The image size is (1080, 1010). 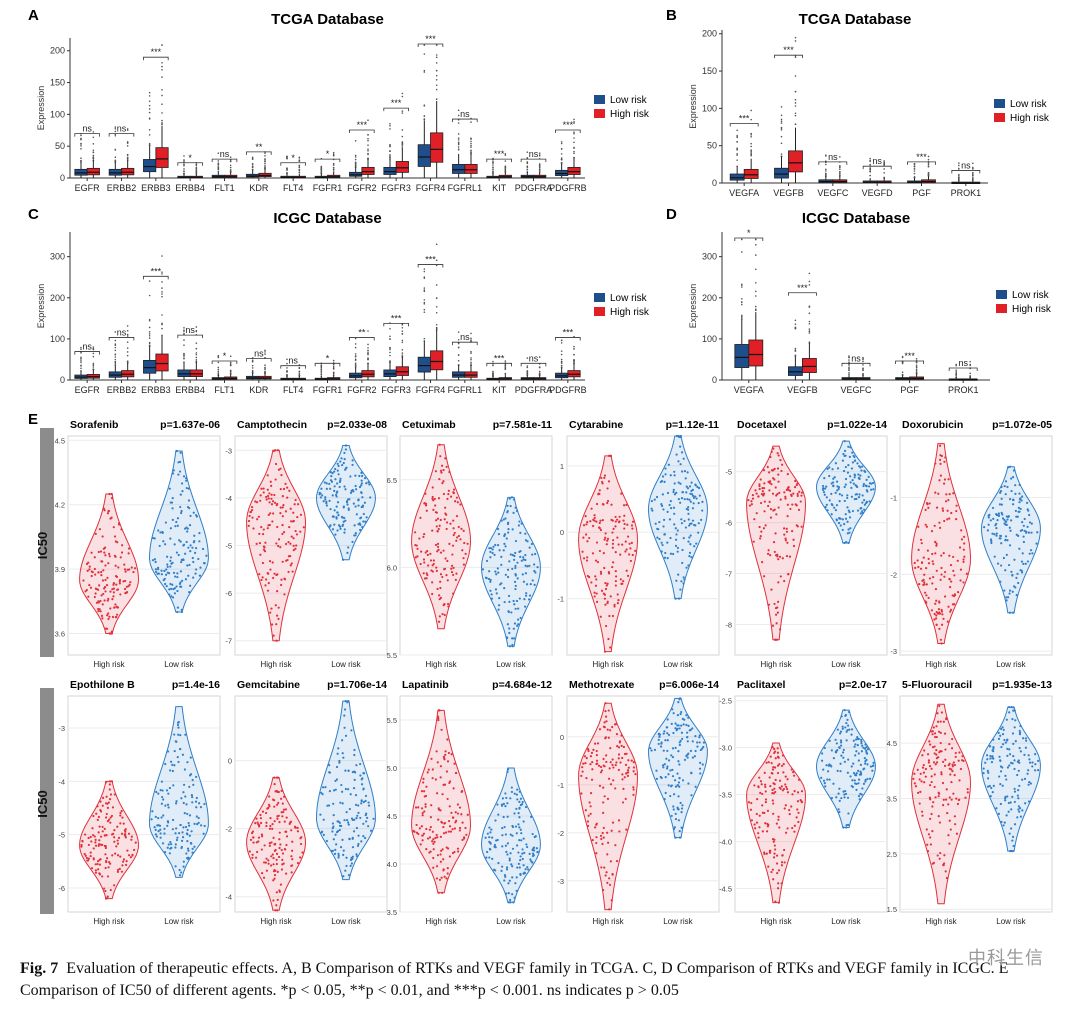 What do you see at coordinates (293, 361) in the screenshot?
I see `significance-label: ns` at bounding box center [293, 361].